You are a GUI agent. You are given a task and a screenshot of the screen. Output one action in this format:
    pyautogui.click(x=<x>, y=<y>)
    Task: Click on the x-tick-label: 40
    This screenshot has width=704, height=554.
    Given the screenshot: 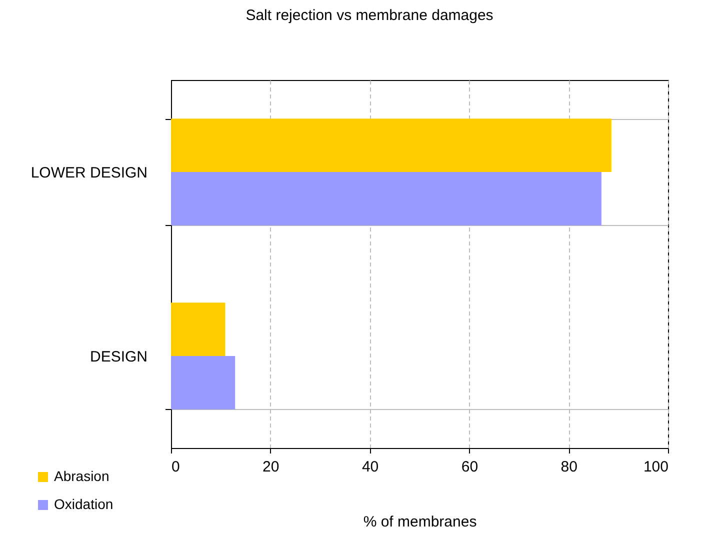 What is the action you would take?
    pyautogui.click(x=370, y=467)
    